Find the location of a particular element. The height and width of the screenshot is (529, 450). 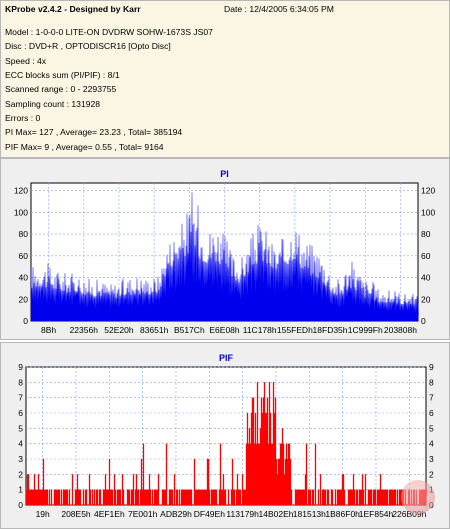

pif-xtick-label: 1B86F0h is located at coordinates (342, 514).